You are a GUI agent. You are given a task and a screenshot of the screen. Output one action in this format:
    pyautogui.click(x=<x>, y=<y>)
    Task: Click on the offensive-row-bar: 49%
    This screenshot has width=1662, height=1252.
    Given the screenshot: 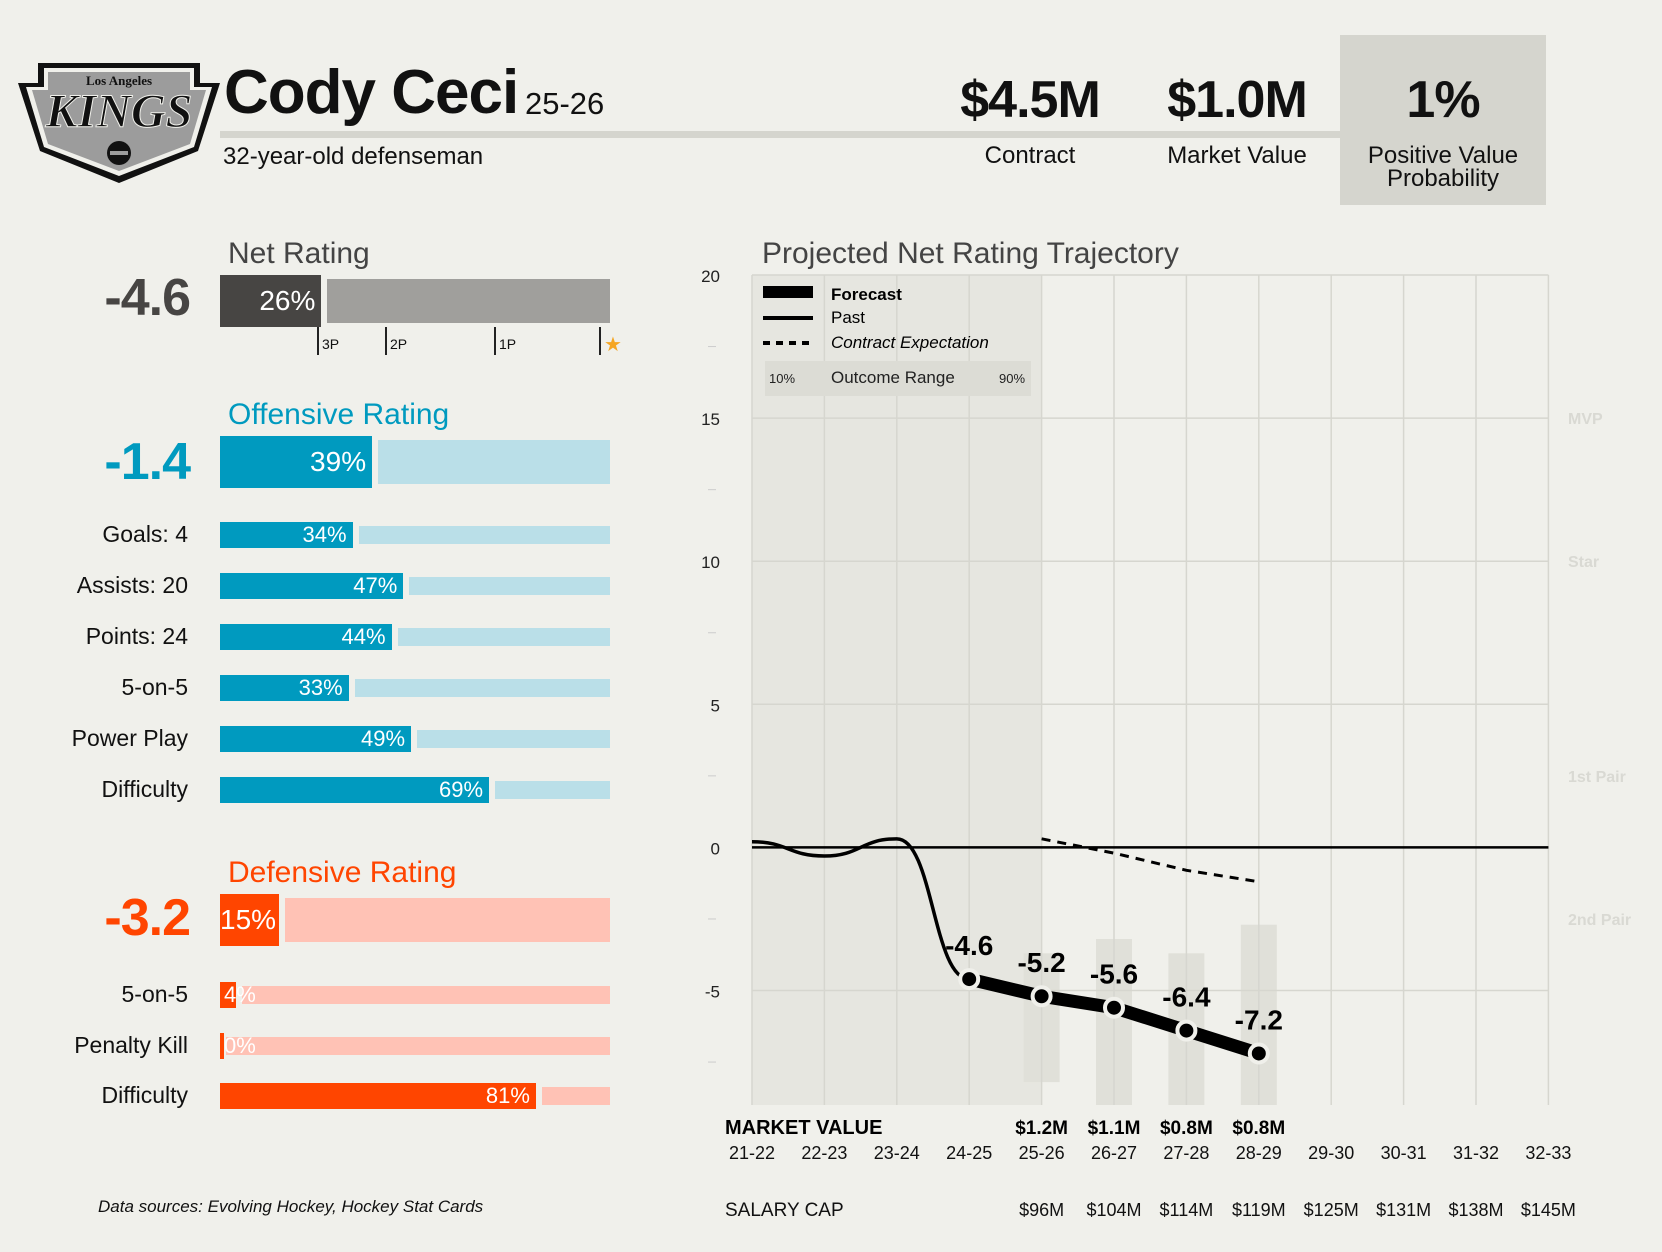 What is the action you would take?
    pyautogui.click(x=415, y=739)
    